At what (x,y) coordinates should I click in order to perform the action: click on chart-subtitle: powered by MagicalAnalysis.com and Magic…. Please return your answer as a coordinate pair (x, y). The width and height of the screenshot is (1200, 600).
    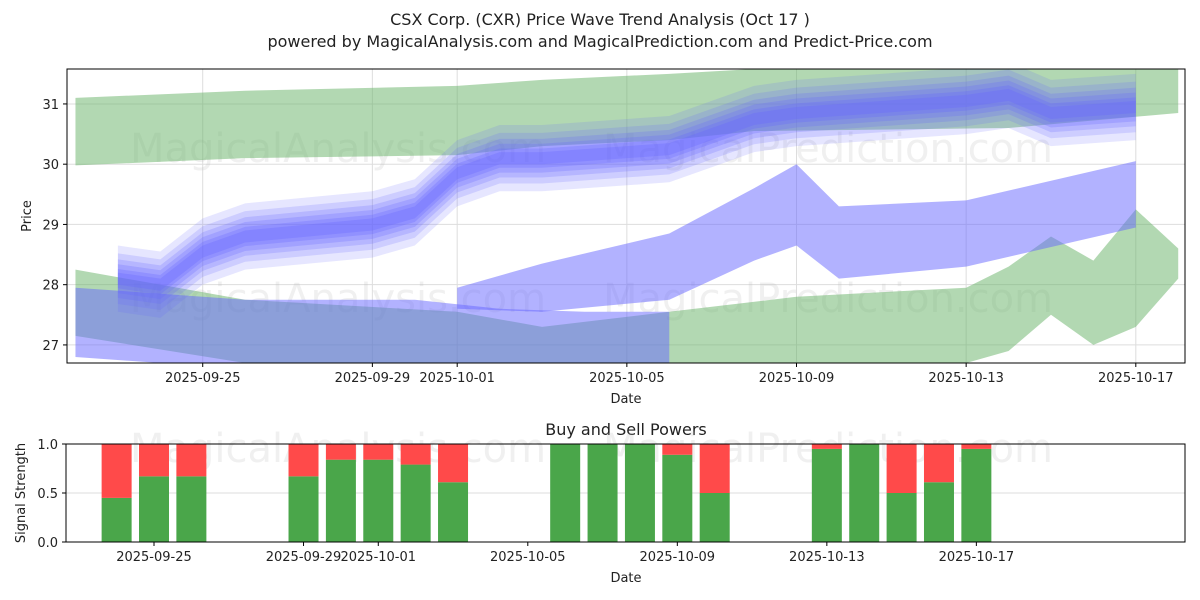
    Looking at the image, I should click on (600, 41).